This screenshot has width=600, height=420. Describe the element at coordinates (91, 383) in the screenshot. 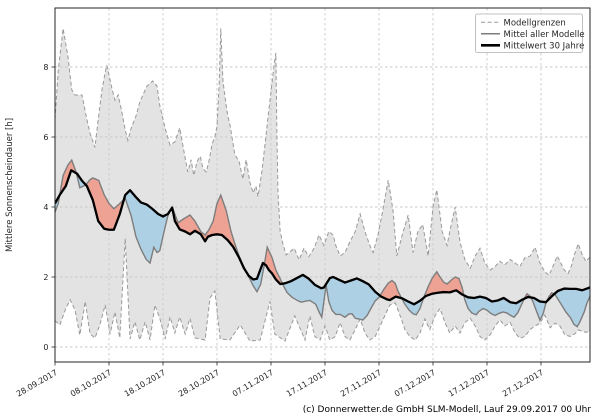

I see `x-tick-label: 08.10.2017` at that location.